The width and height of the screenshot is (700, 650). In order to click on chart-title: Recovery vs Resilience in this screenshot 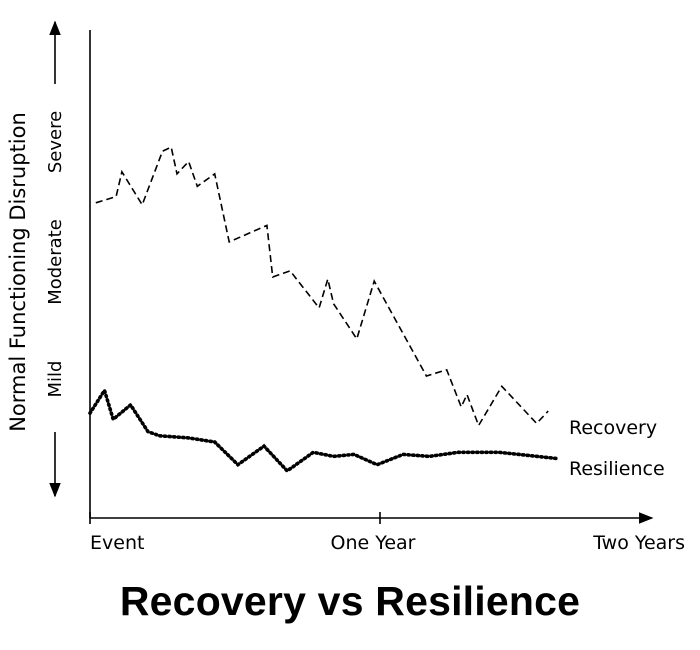, I will do `click(350, 601)`.